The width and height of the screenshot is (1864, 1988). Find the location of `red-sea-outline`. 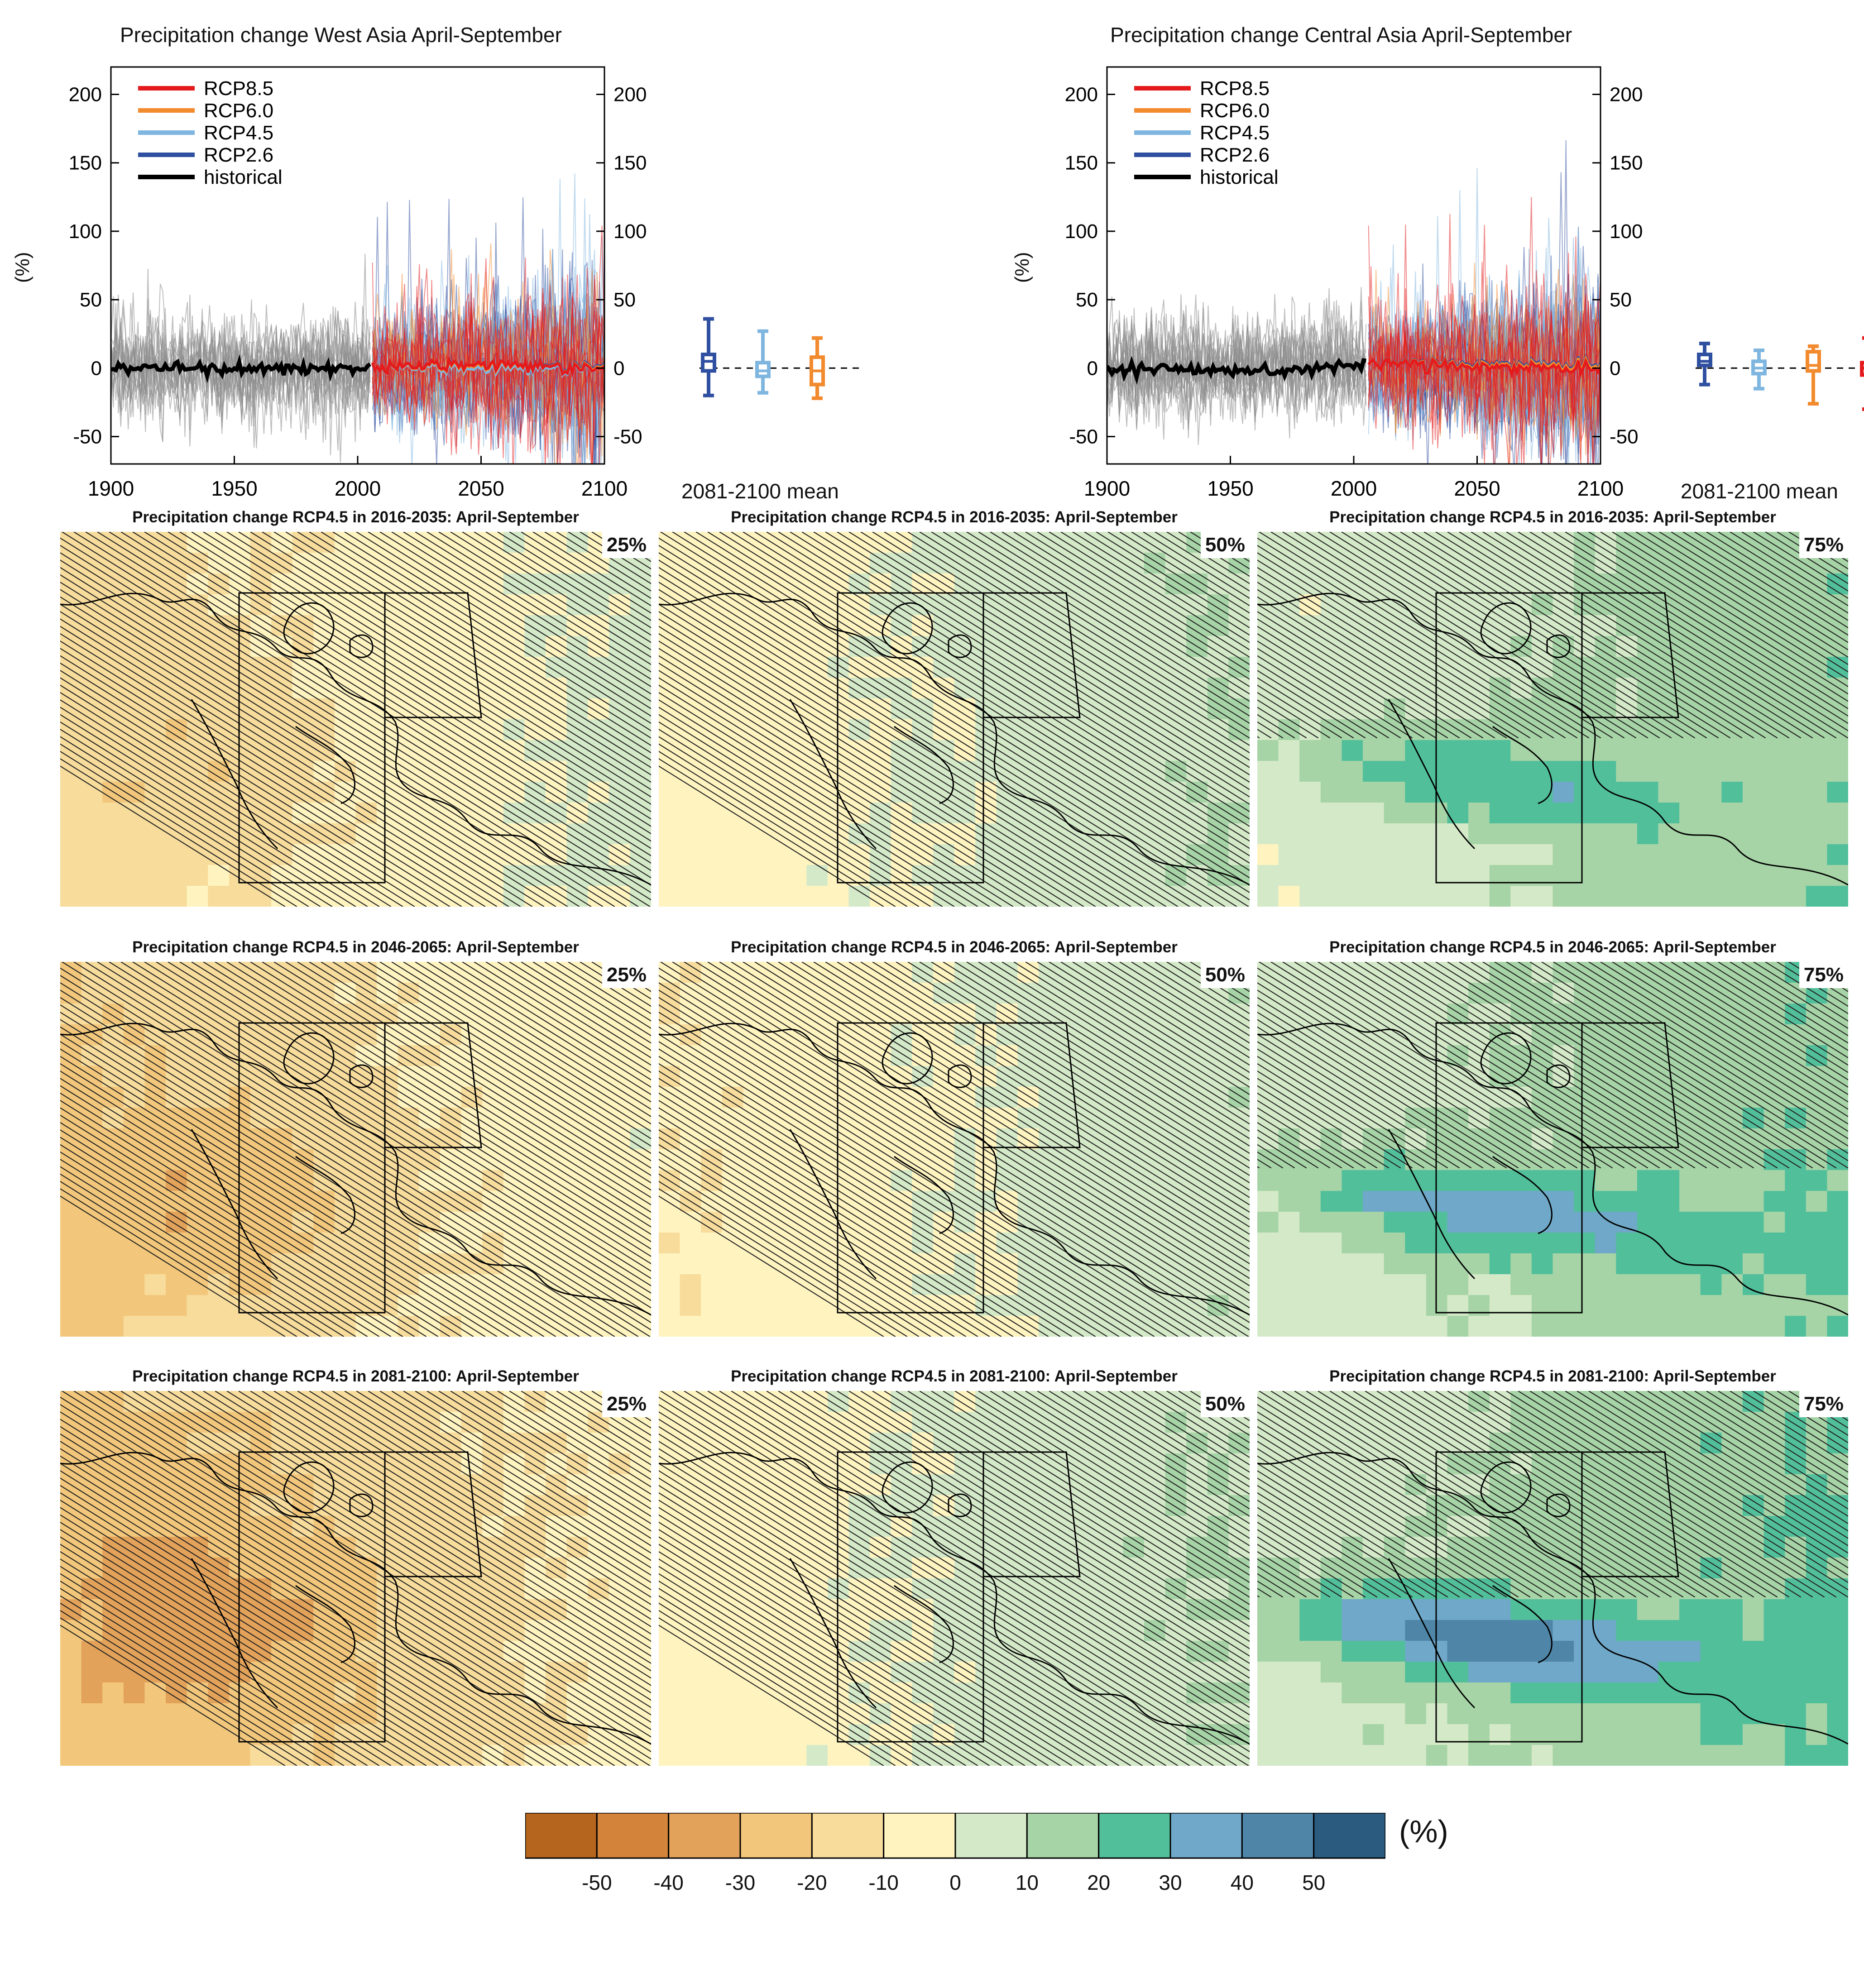

red-sea-outline is located at coordinates (234, 1633).